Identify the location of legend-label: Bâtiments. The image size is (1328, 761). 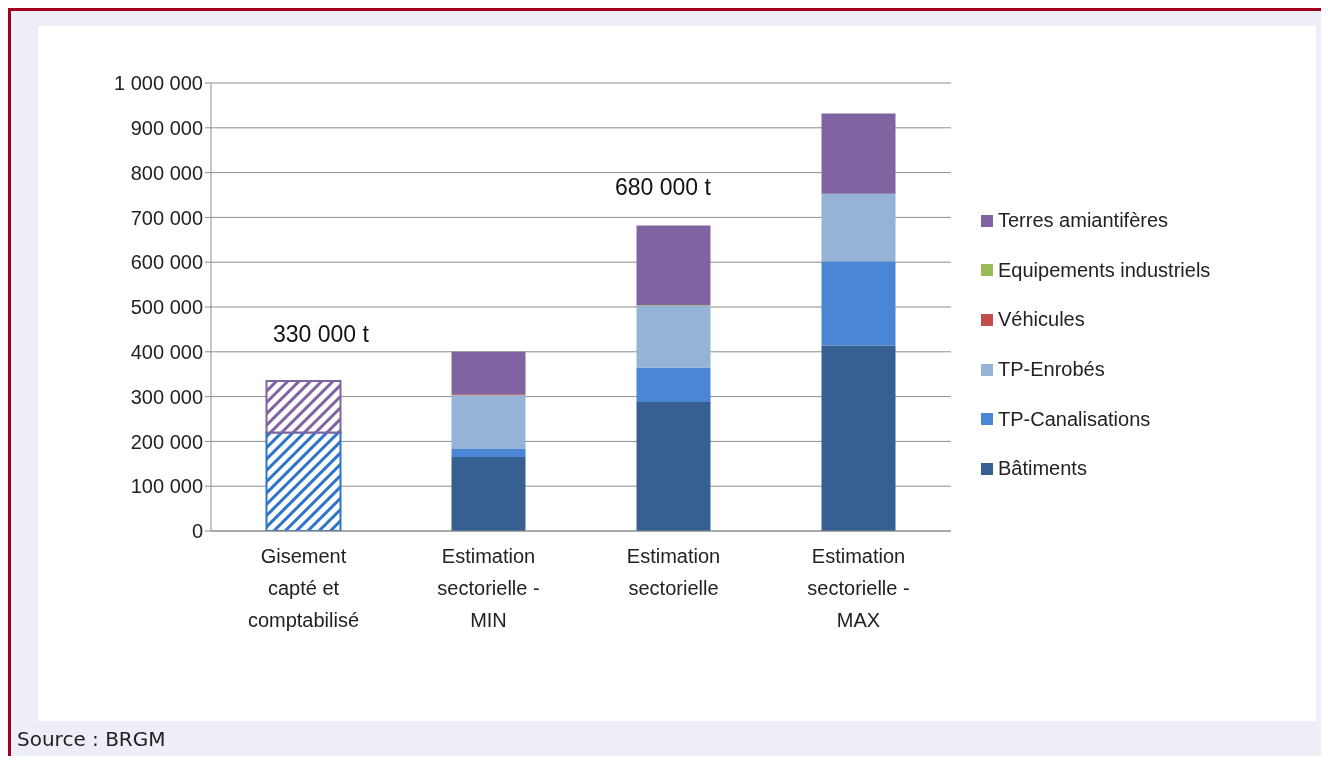
(1042, 469).